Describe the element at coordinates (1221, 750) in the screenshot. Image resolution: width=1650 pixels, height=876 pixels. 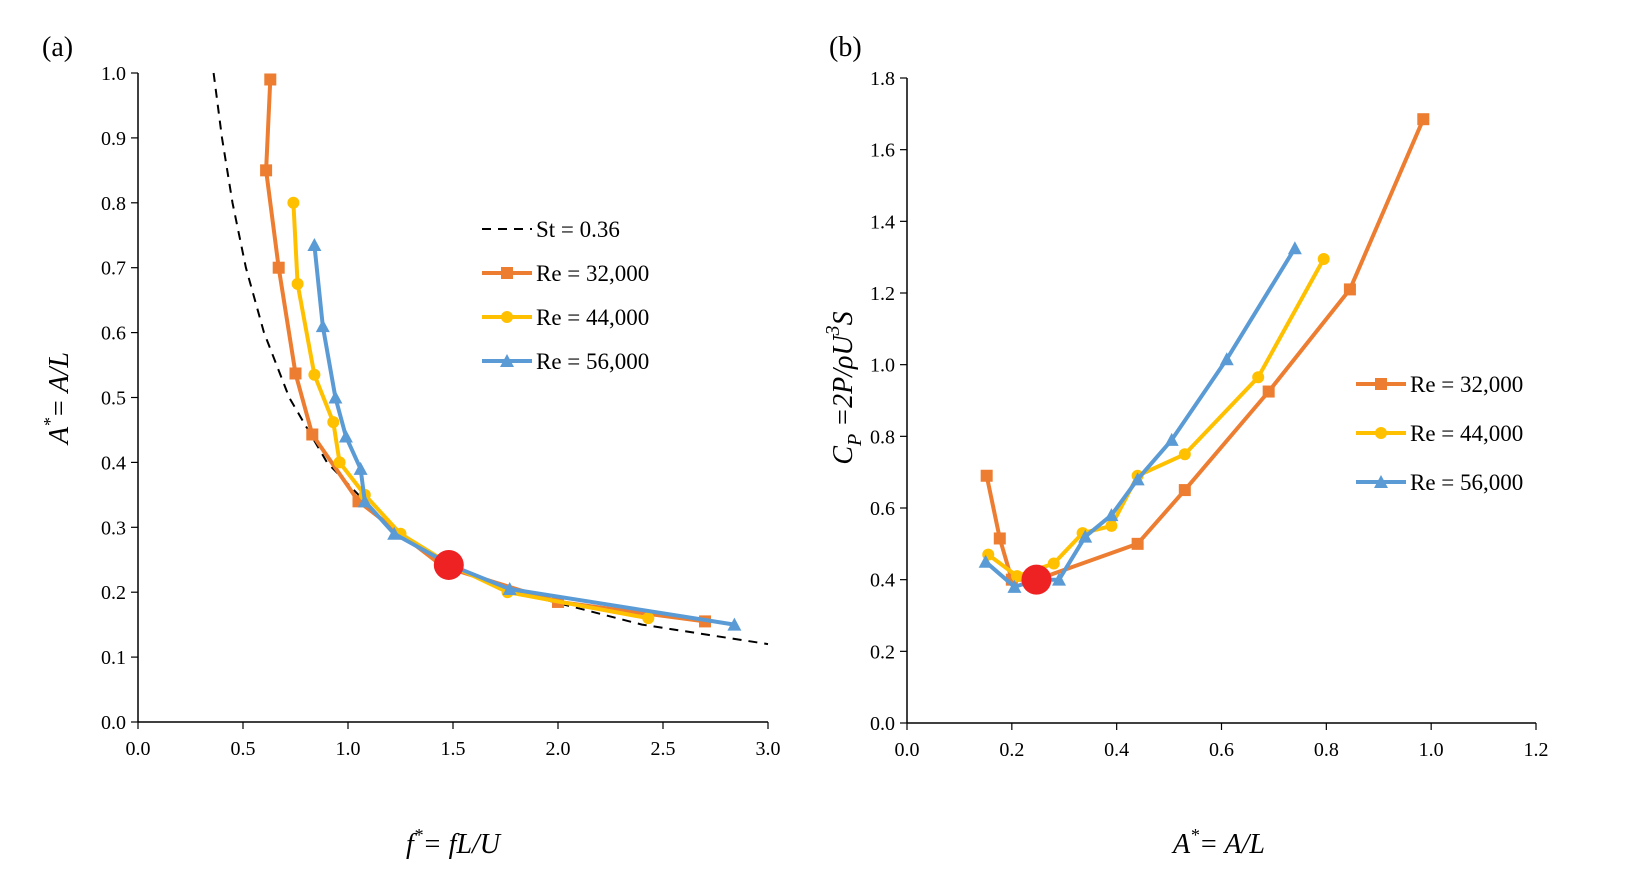
I see `x-tick-label: 0.6` at that location.